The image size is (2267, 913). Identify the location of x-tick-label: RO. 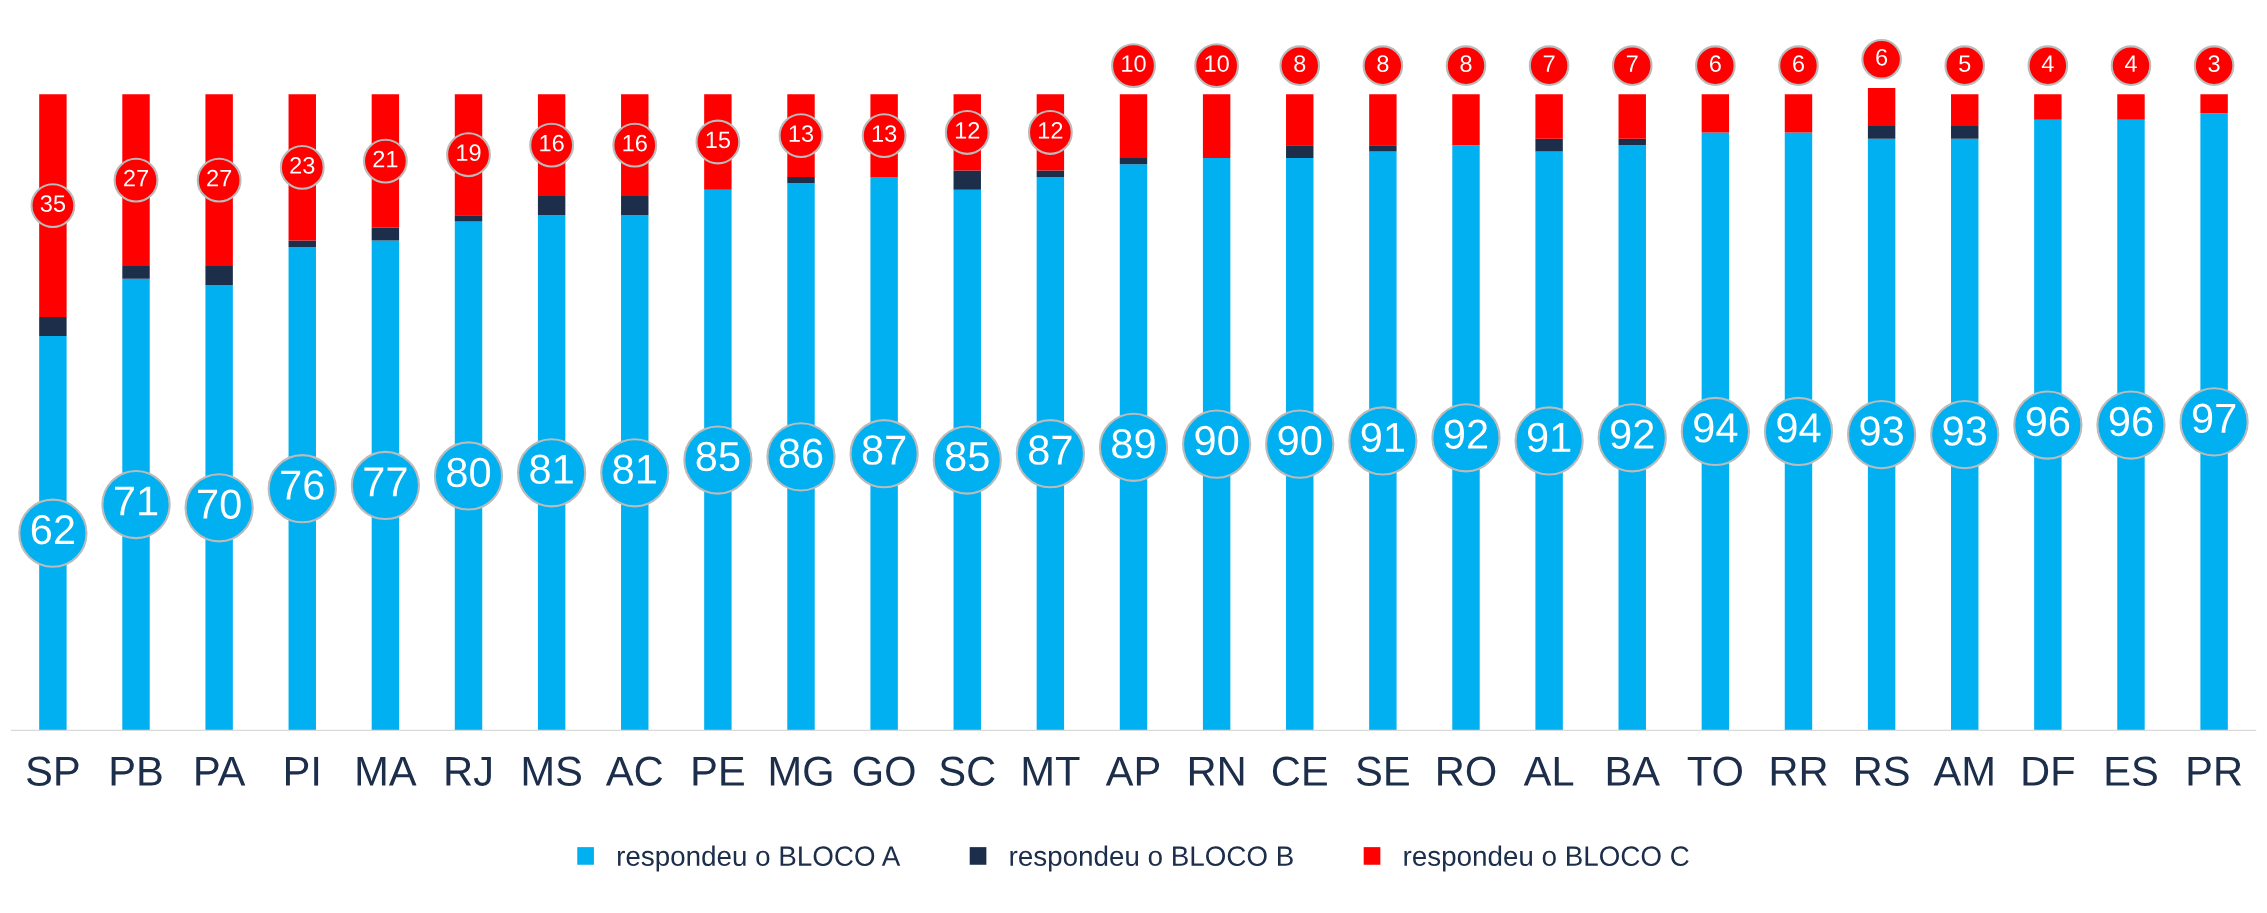
(1467, 771).